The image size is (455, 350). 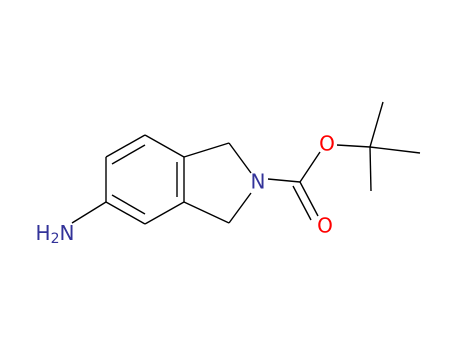 I want to click on ring-nitrogen: N, so click(x=258, y=182).